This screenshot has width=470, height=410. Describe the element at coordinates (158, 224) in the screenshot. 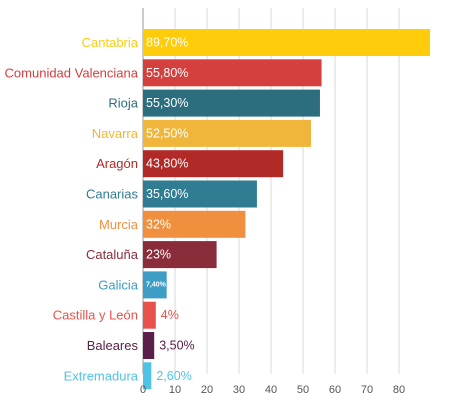

I see `data-label: 32%` at that location.